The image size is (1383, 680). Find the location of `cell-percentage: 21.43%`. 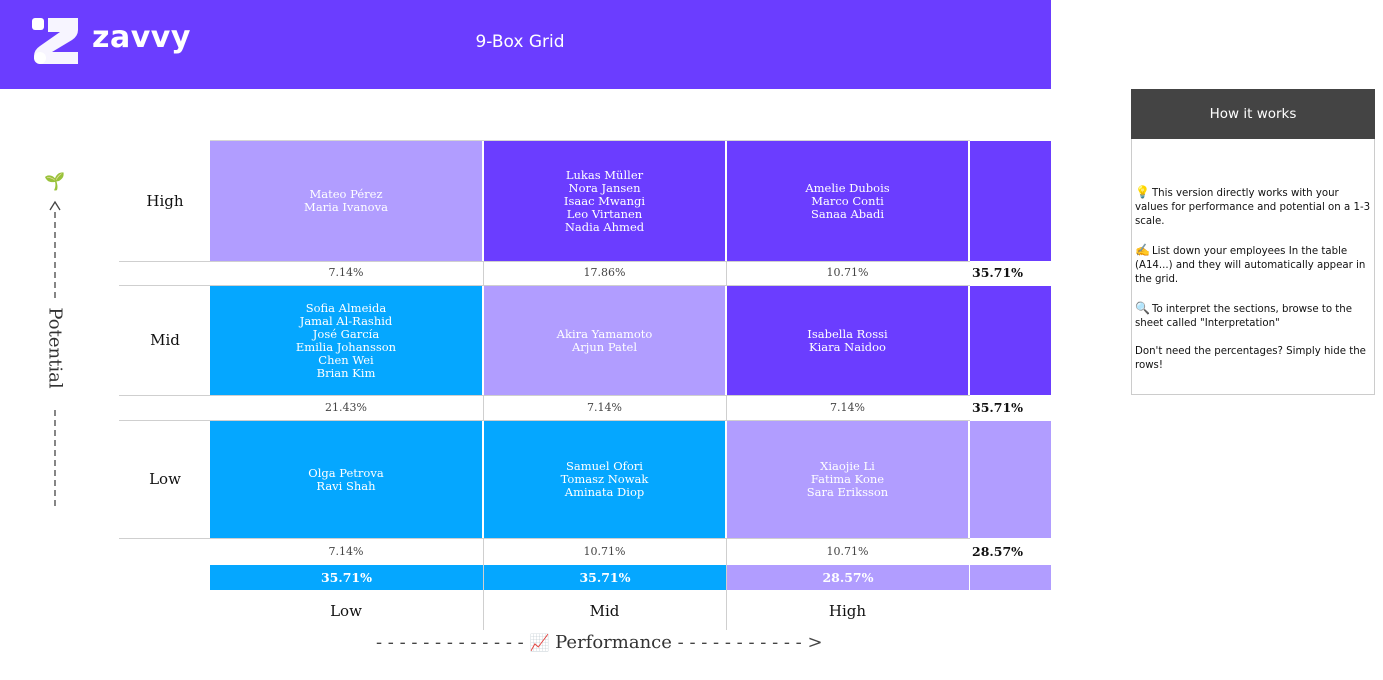

cell-percentage: 21.43% is located at coordinates (346, 407).